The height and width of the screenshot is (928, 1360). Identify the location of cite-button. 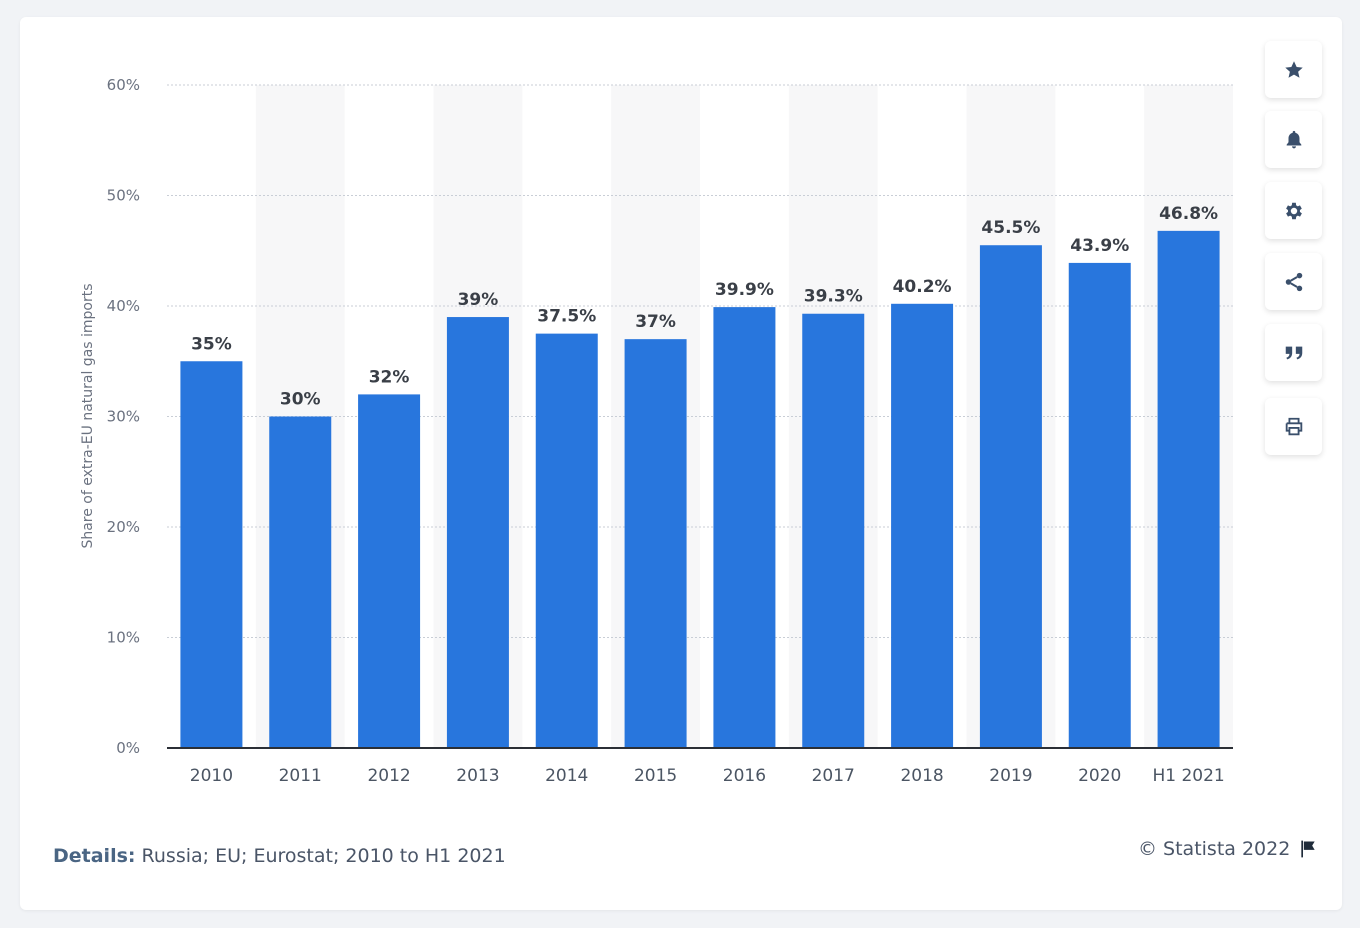
(1293, 352).